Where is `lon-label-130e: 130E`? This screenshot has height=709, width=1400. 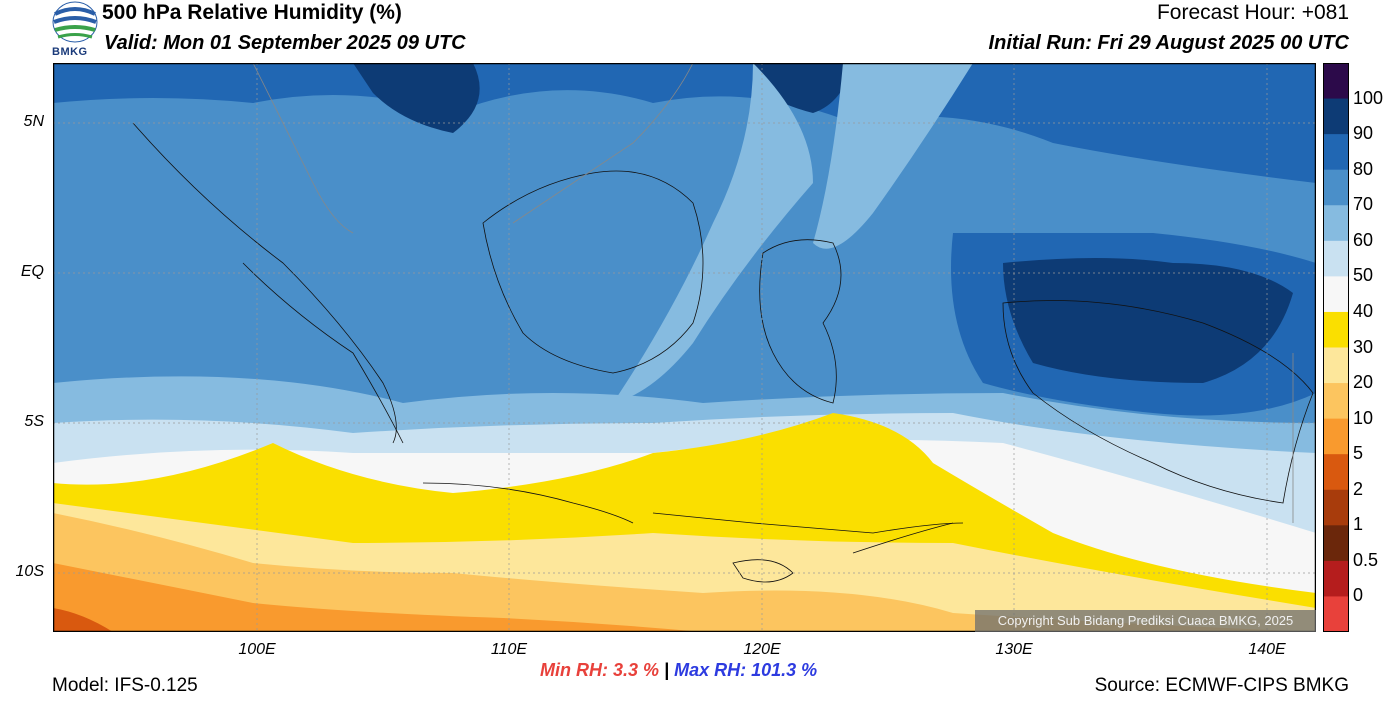
lon-label-130e: 130E is located at coordinates (1014, 649).